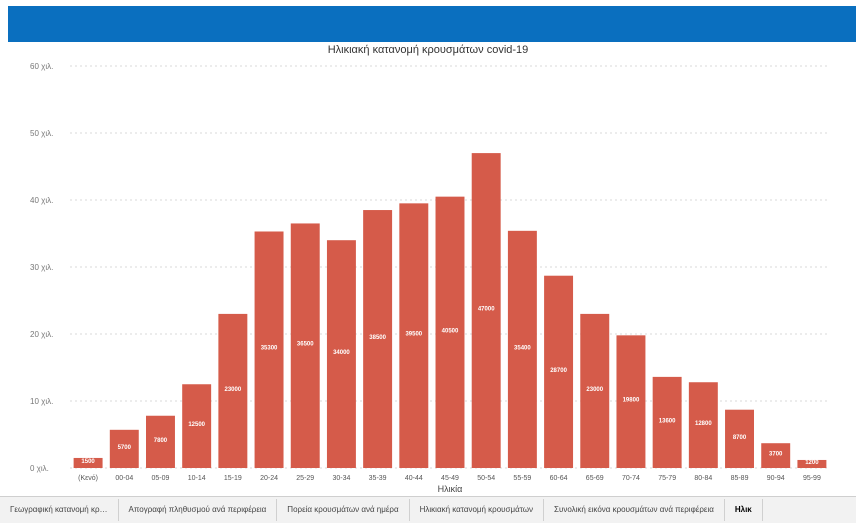 Image resolution: width=856 pixels, height=523 pixels. I want to click on bar-(Κενό), so click(88, 462).